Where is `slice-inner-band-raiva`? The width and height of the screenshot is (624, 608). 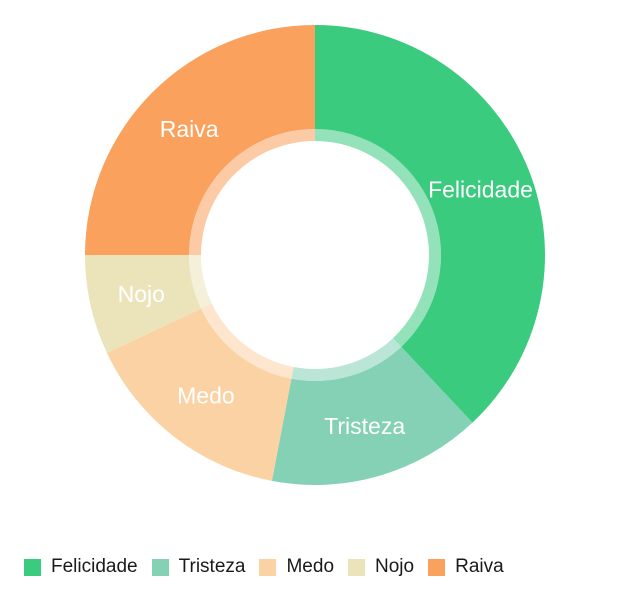
slice-inner-band-raiva is located at coordinates (252, 192).